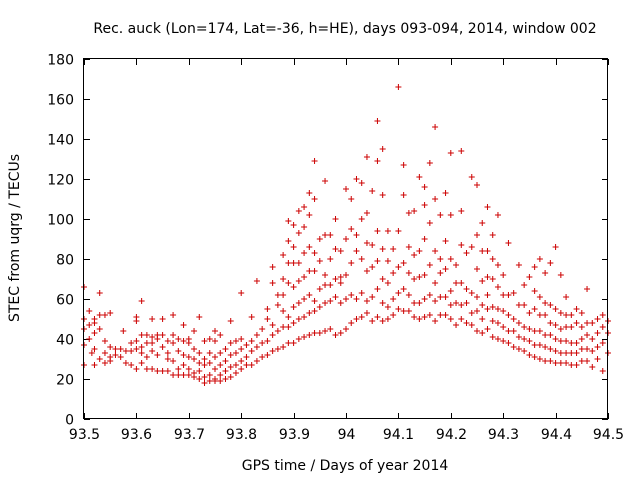  What do you see at coordinates (60, 221) in the screenshot?
I see `y-tick-label: 100` at bounding box center [60, 221].